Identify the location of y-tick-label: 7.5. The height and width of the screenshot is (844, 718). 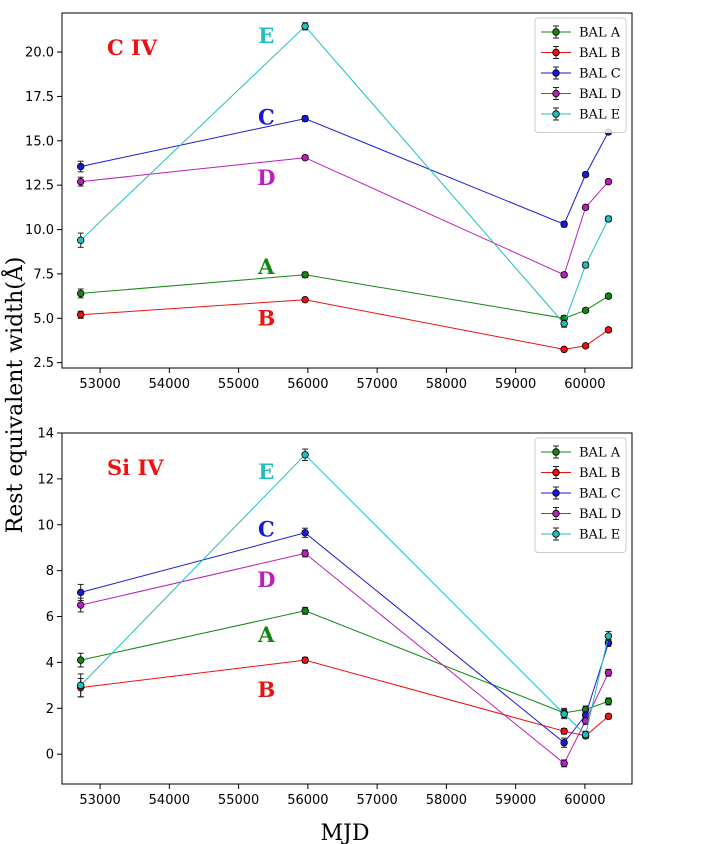
(43, 274).